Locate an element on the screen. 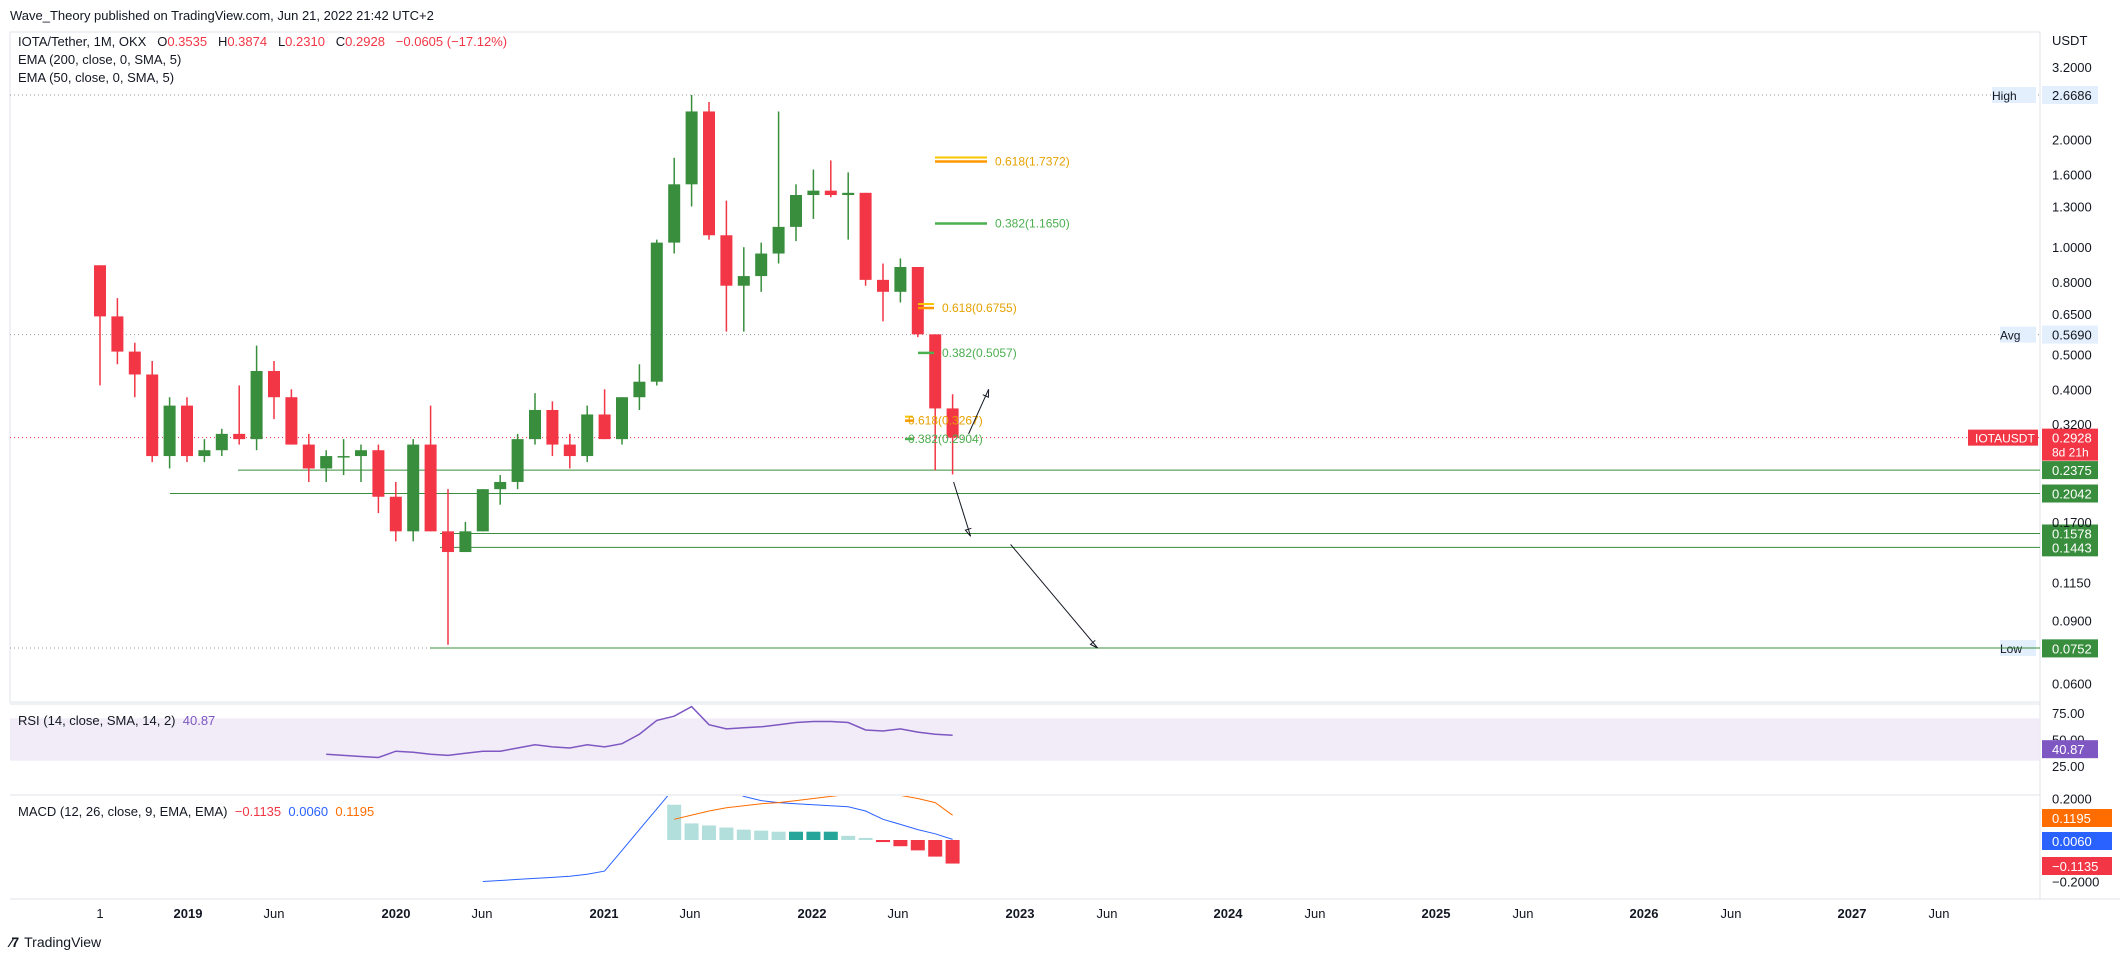 The image size is (2122, 962). close-value: 0.2928 is located at coordinates (365, 41).